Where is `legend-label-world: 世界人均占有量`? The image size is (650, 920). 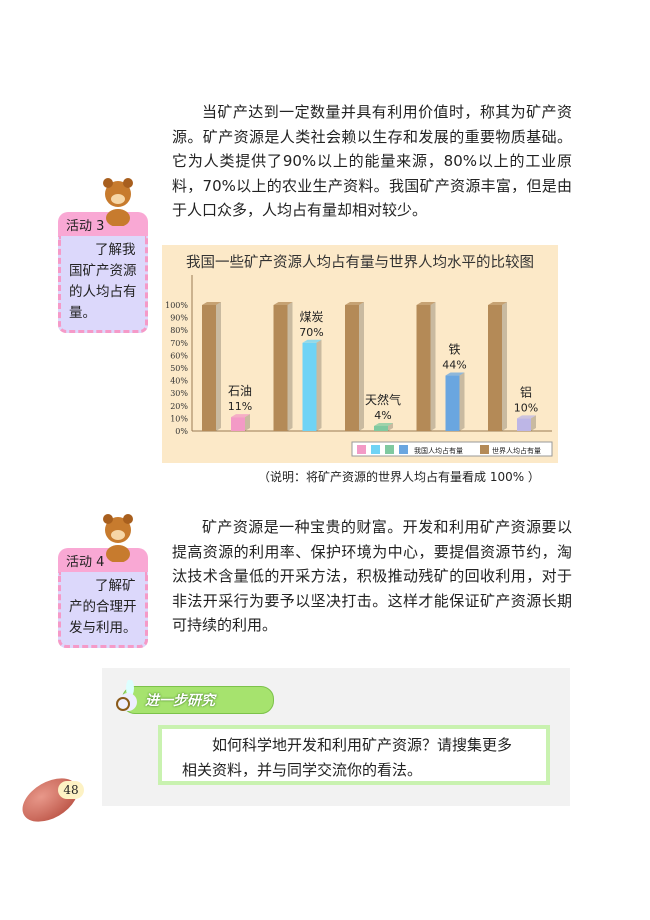 legend-label-world: 世界人均占有量 is located at coordinates (516, 450).